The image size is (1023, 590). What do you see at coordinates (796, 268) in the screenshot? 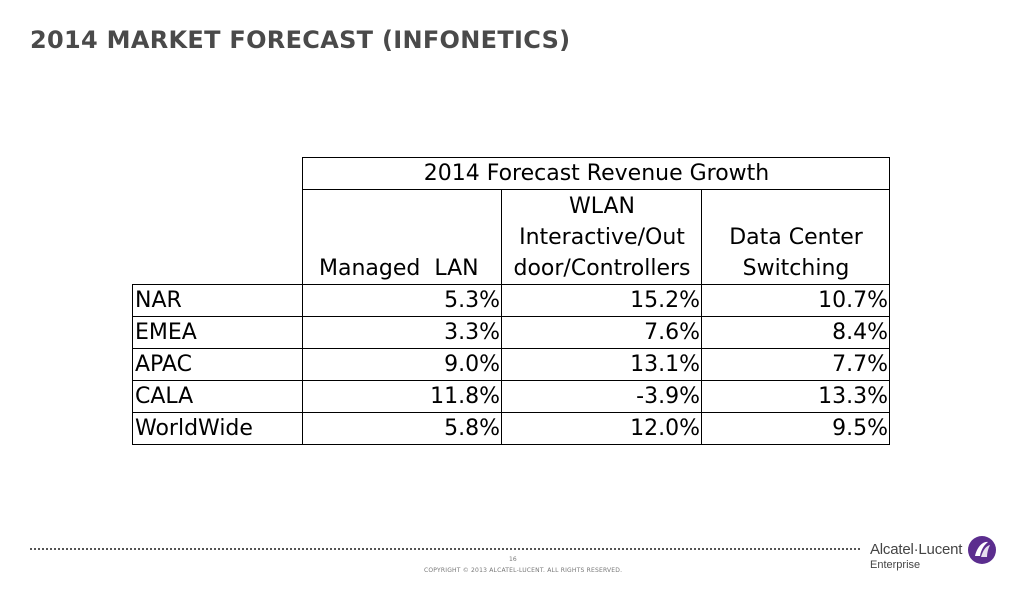
I see `column-header-line: Switching` at bounding box center [796, 268].